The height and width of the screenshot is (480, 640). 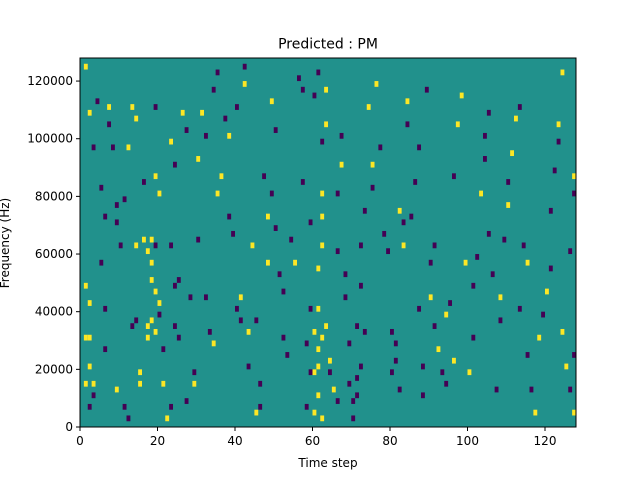 What do you see at coordinates (80, 441) in the screenshot?
I see `x-tick-label: 0` at bounding box center [80, 441].